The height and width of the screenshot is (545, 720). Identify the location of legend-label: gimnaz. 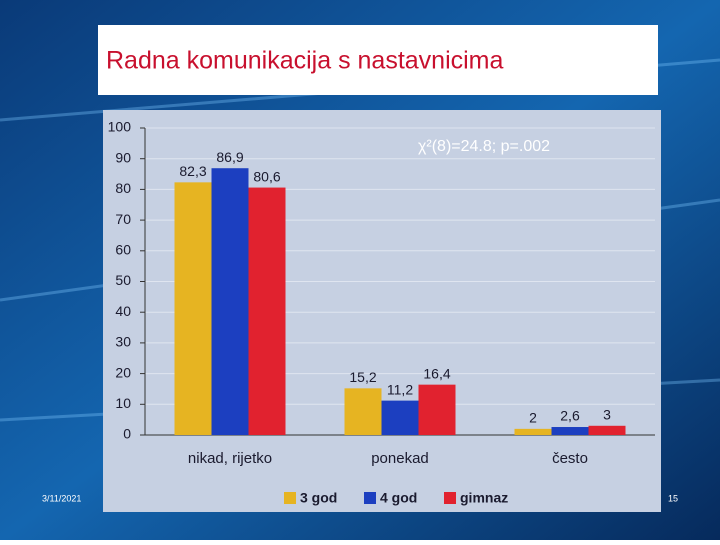
(484, 498).